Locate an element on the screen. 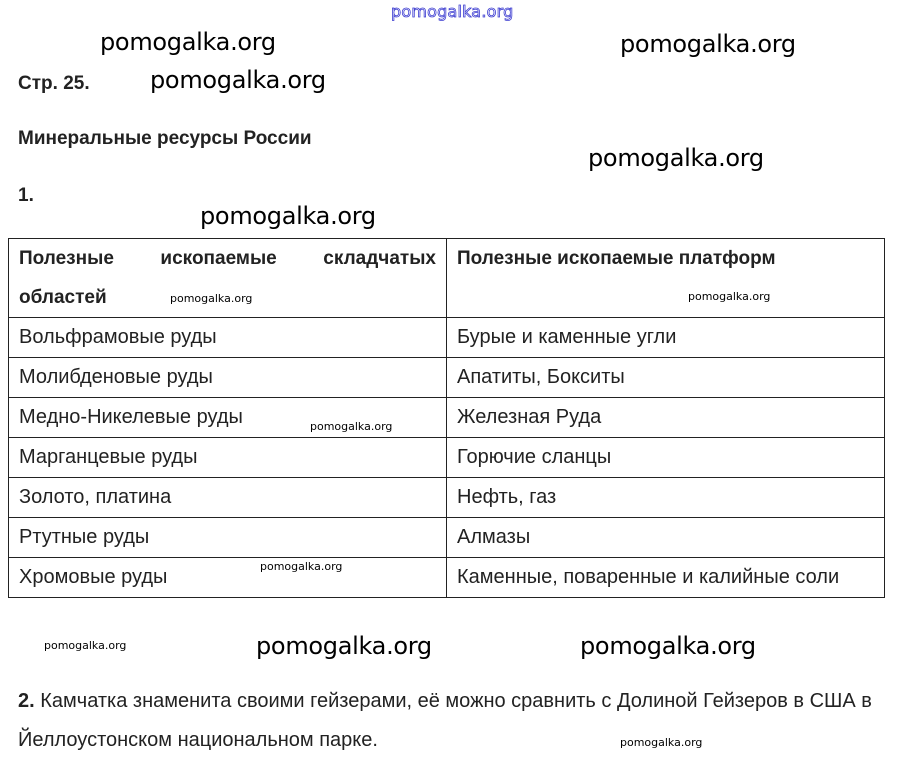  table-cell: Алмазы is located at coordinates (665, 537).